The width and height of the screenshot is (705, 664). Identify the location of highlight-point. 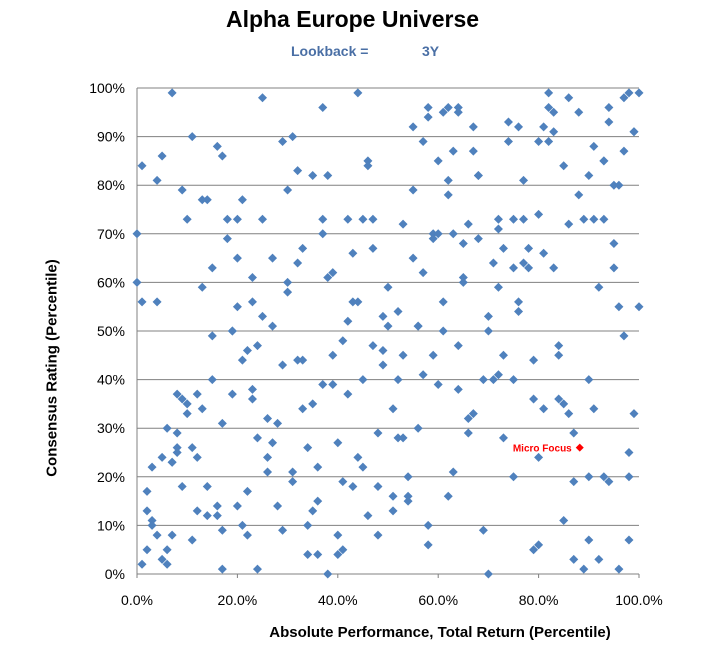
(579, 447).